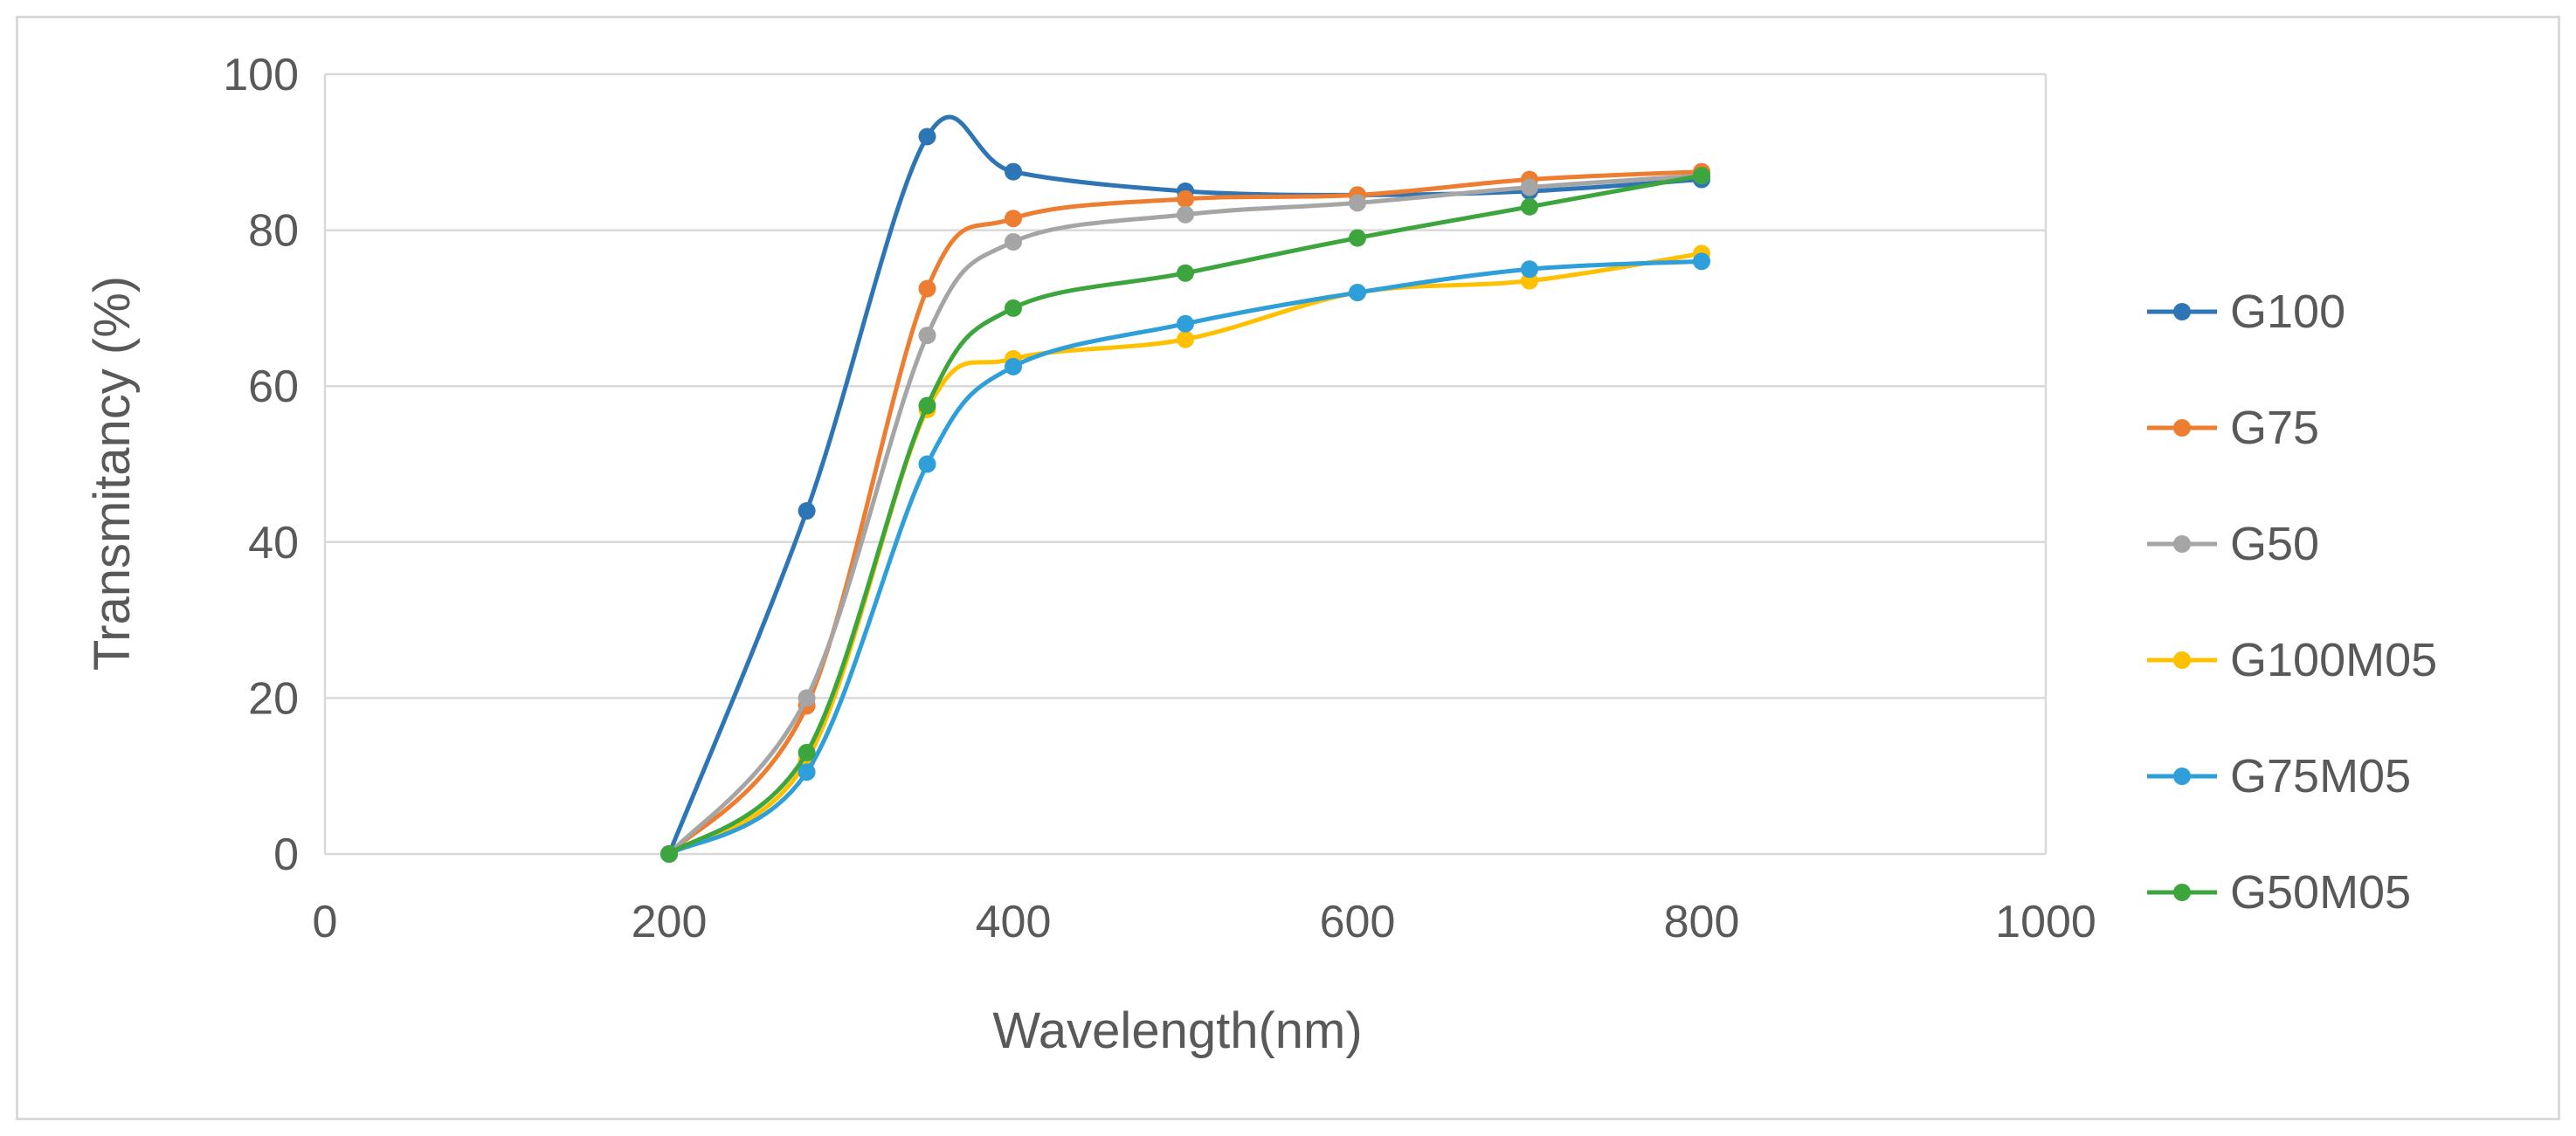 The image size is (2576, 1136). I want to click on x-tick-label: 400, so click(1014, 922).